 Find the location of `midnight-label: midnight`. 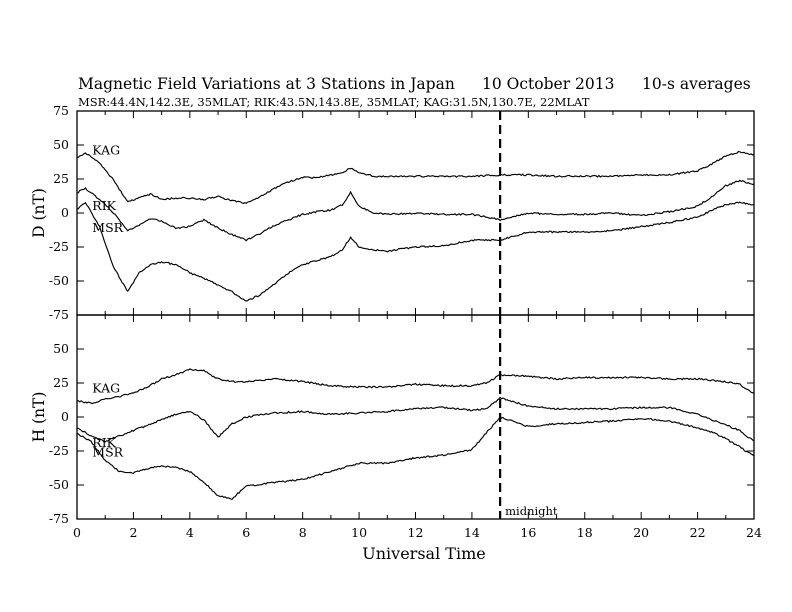

midnight-label: midnight is located at coordinates (531, 511).